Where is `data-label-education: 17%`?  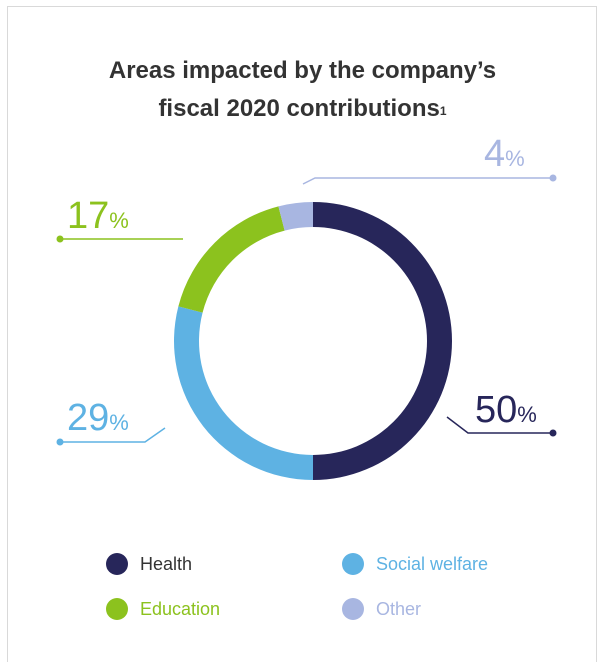
data-label-education: 17% is located at coordinates (98, 216).